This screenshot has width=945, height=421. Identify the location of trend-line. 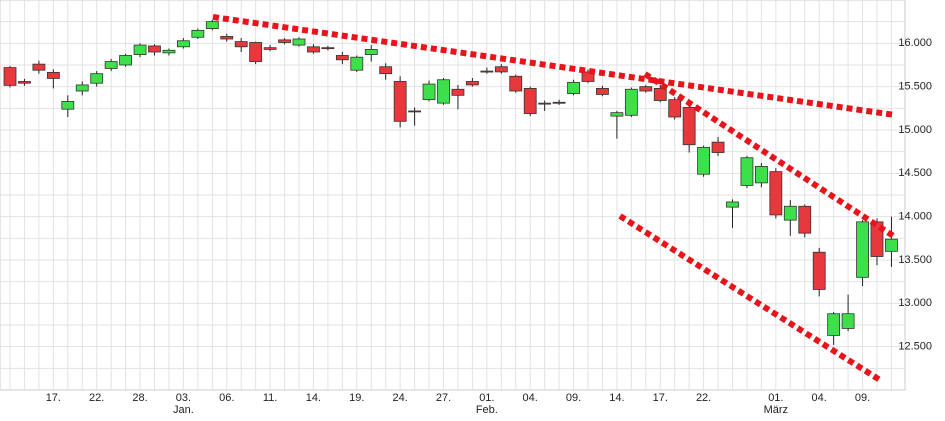
(750, 298).